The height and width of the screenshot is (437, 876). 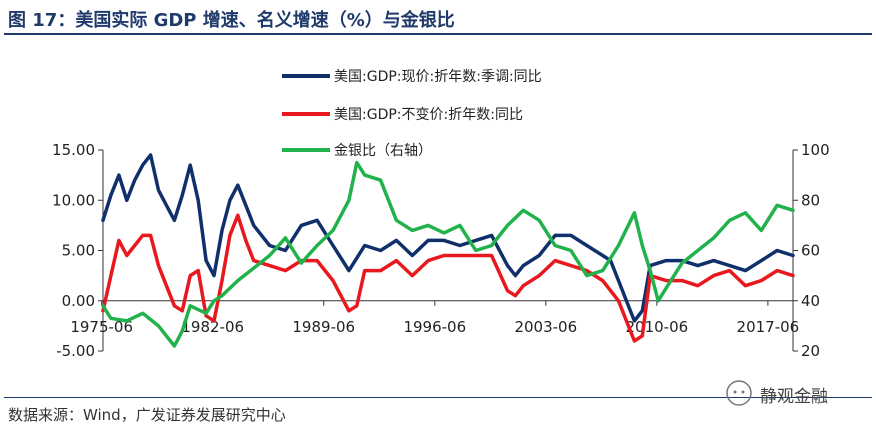 I want to click on title-bar: 图 17：美国实际 GDP 增速、名义增速（%）与金银比, so click(x=438, y=18).